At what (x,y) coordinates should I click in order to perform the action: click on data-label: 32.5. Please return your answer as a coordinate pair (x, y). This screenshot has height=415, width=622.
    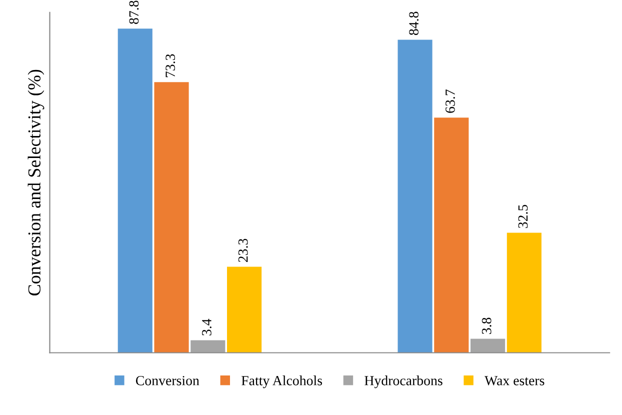
    Looking at the image, I should click on (523, 216).